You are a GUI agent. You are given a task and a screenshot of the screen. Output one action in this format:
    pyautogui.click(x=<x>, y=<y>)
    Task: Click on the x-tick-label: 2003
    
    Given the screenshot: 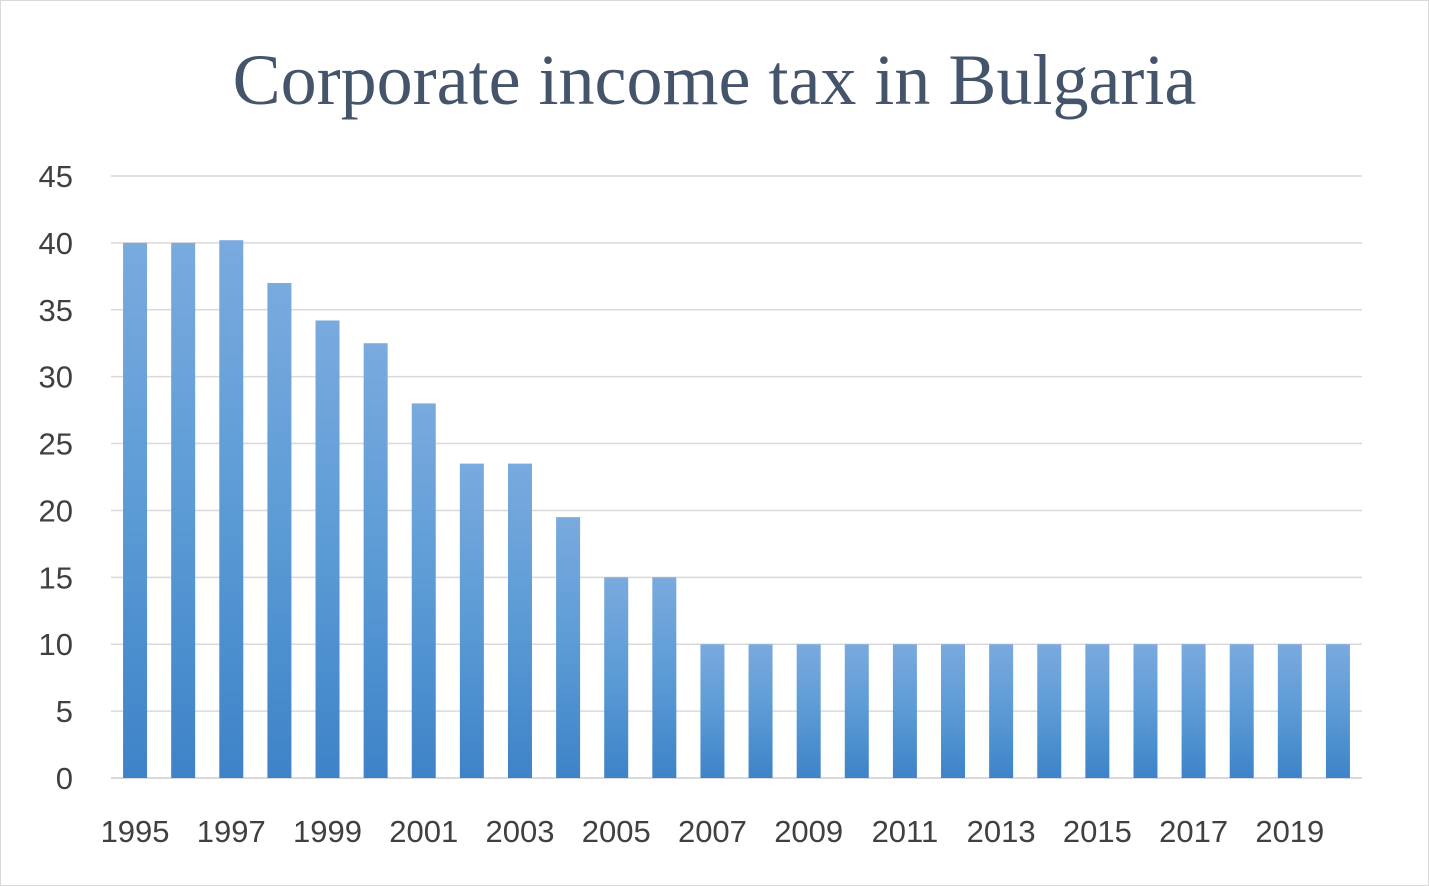 What is the action you would take?
    pyautogui.click(x=519, y=831)
    